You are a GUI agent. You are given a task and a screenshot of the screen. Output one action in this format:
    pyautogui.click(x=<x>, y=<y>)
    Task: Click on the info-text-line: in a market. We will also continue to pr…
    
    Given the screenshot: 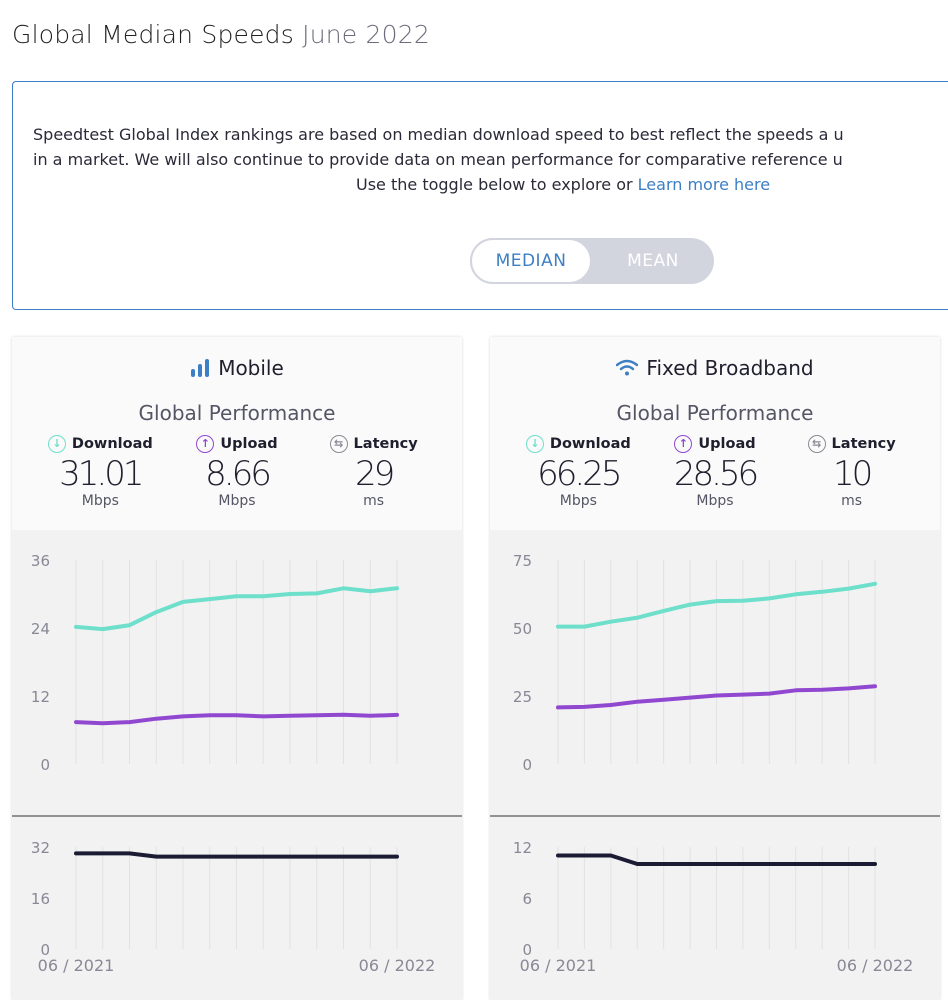 What is the action you would take?
    pyautogui.click(x=438, y=159)
    